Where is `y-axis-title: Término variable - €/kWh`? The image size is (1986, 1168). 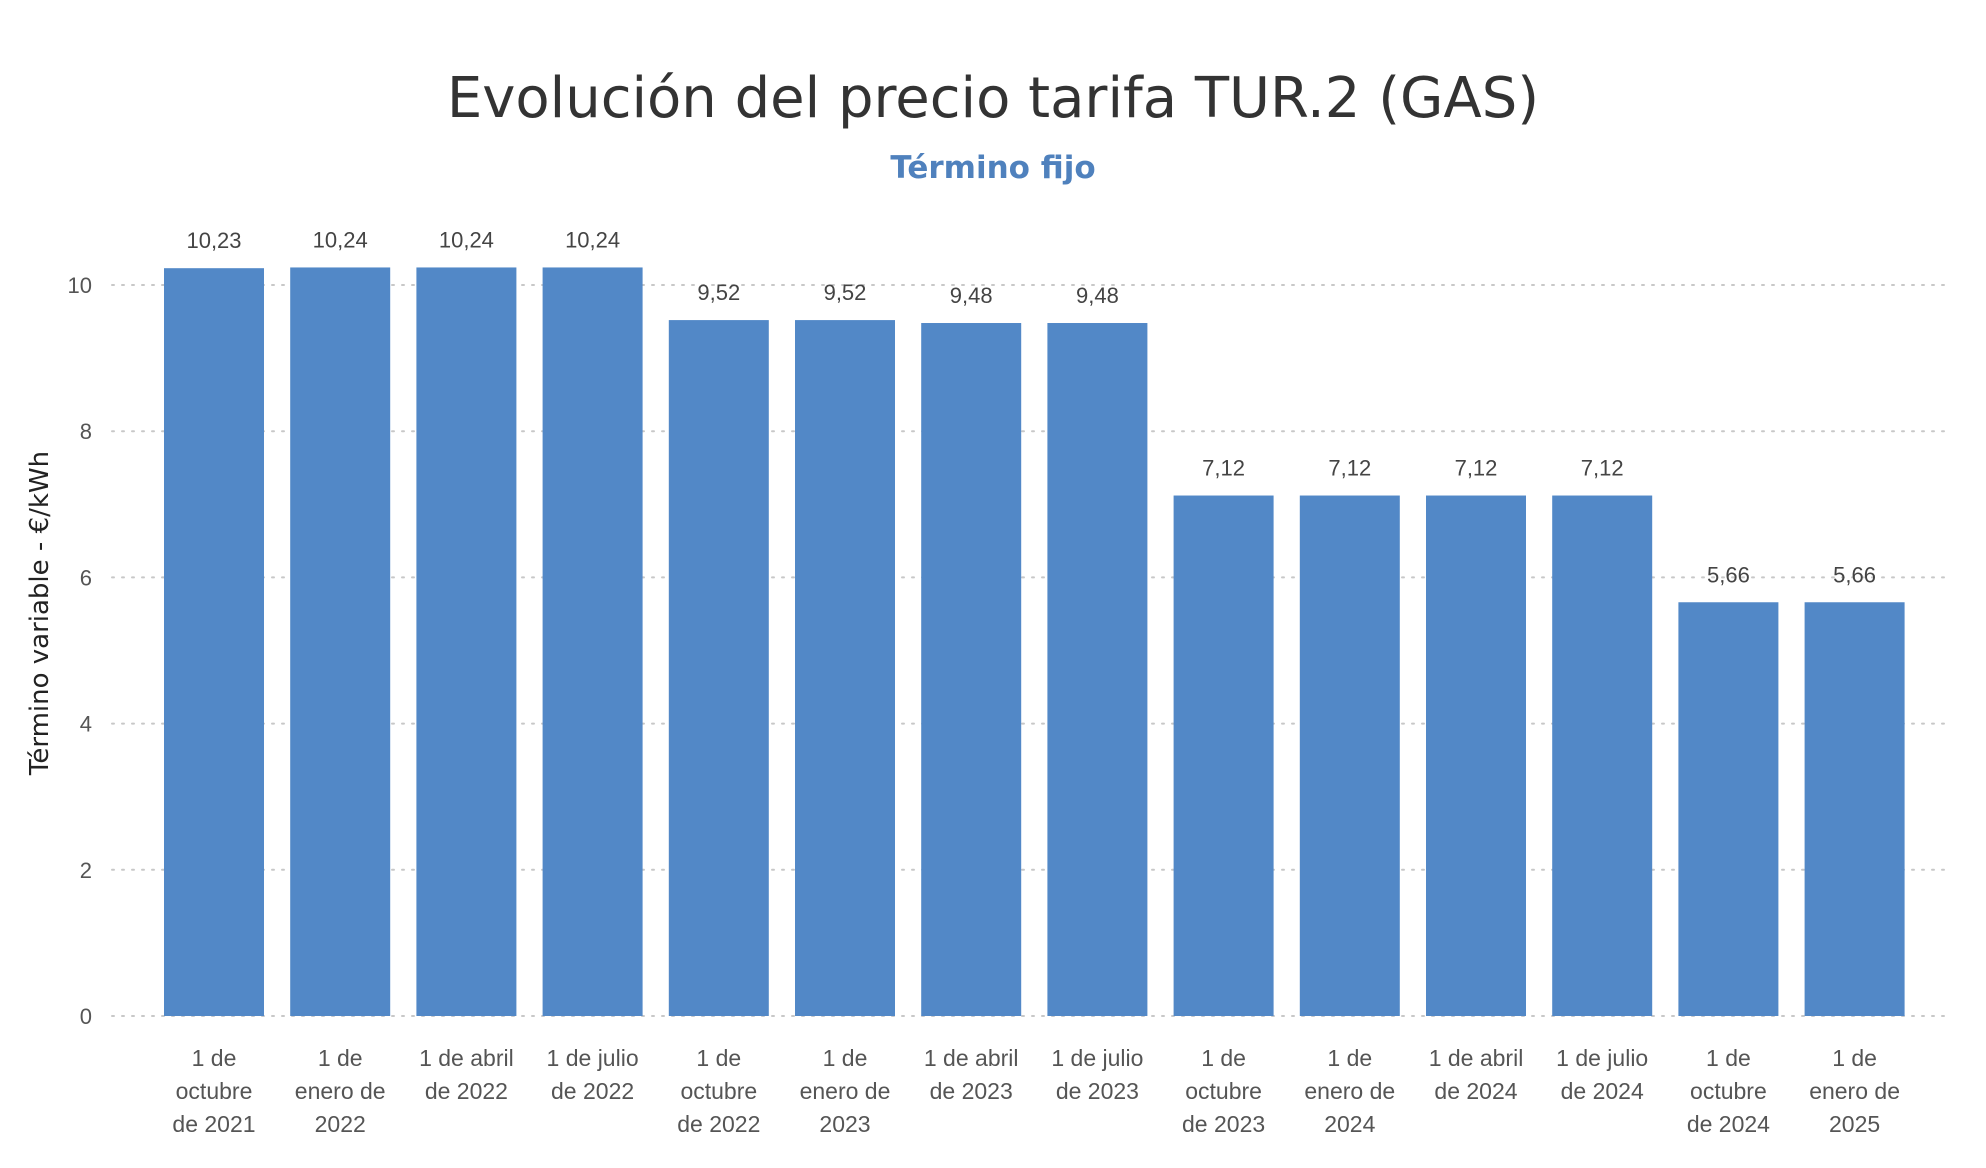
y-axis-title: Término variable - €/kWh is located at coordinates (40, 613).